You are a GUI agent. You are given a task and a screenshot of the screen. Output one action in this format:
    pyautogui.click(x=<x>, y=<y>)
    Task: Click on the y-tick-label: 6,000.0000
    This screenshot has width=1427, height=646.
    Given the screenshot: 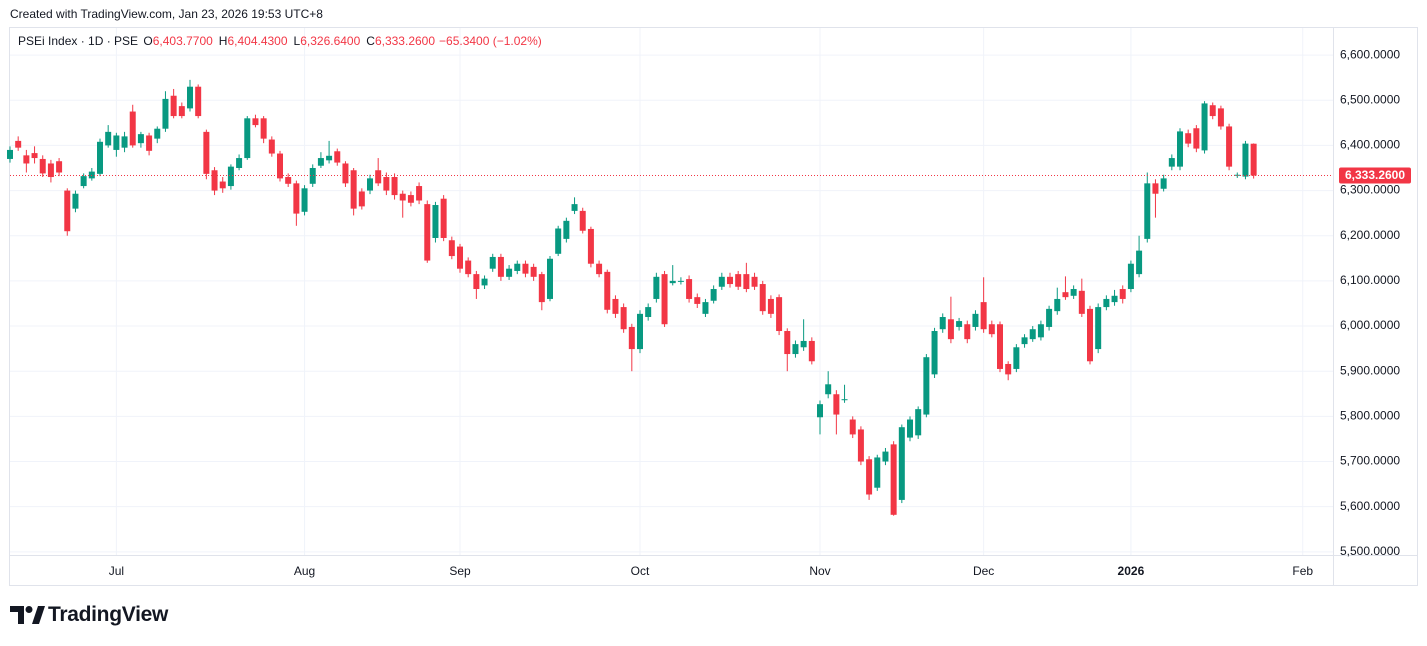 What is the action you would take?
    pyautogui.click(x=1370, y=325)
    